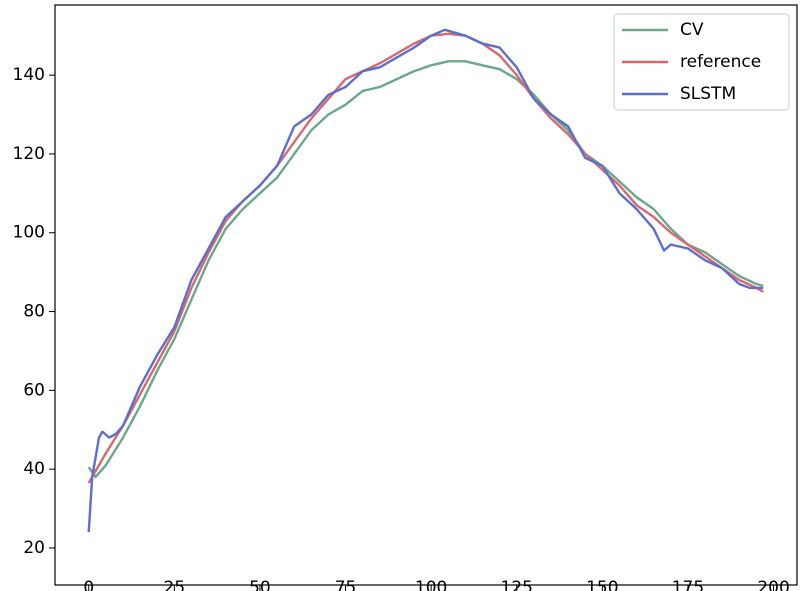  Describe the element at coordinates (29, 154) in the screenshot. I see `y-tick-label: 120` at that location.